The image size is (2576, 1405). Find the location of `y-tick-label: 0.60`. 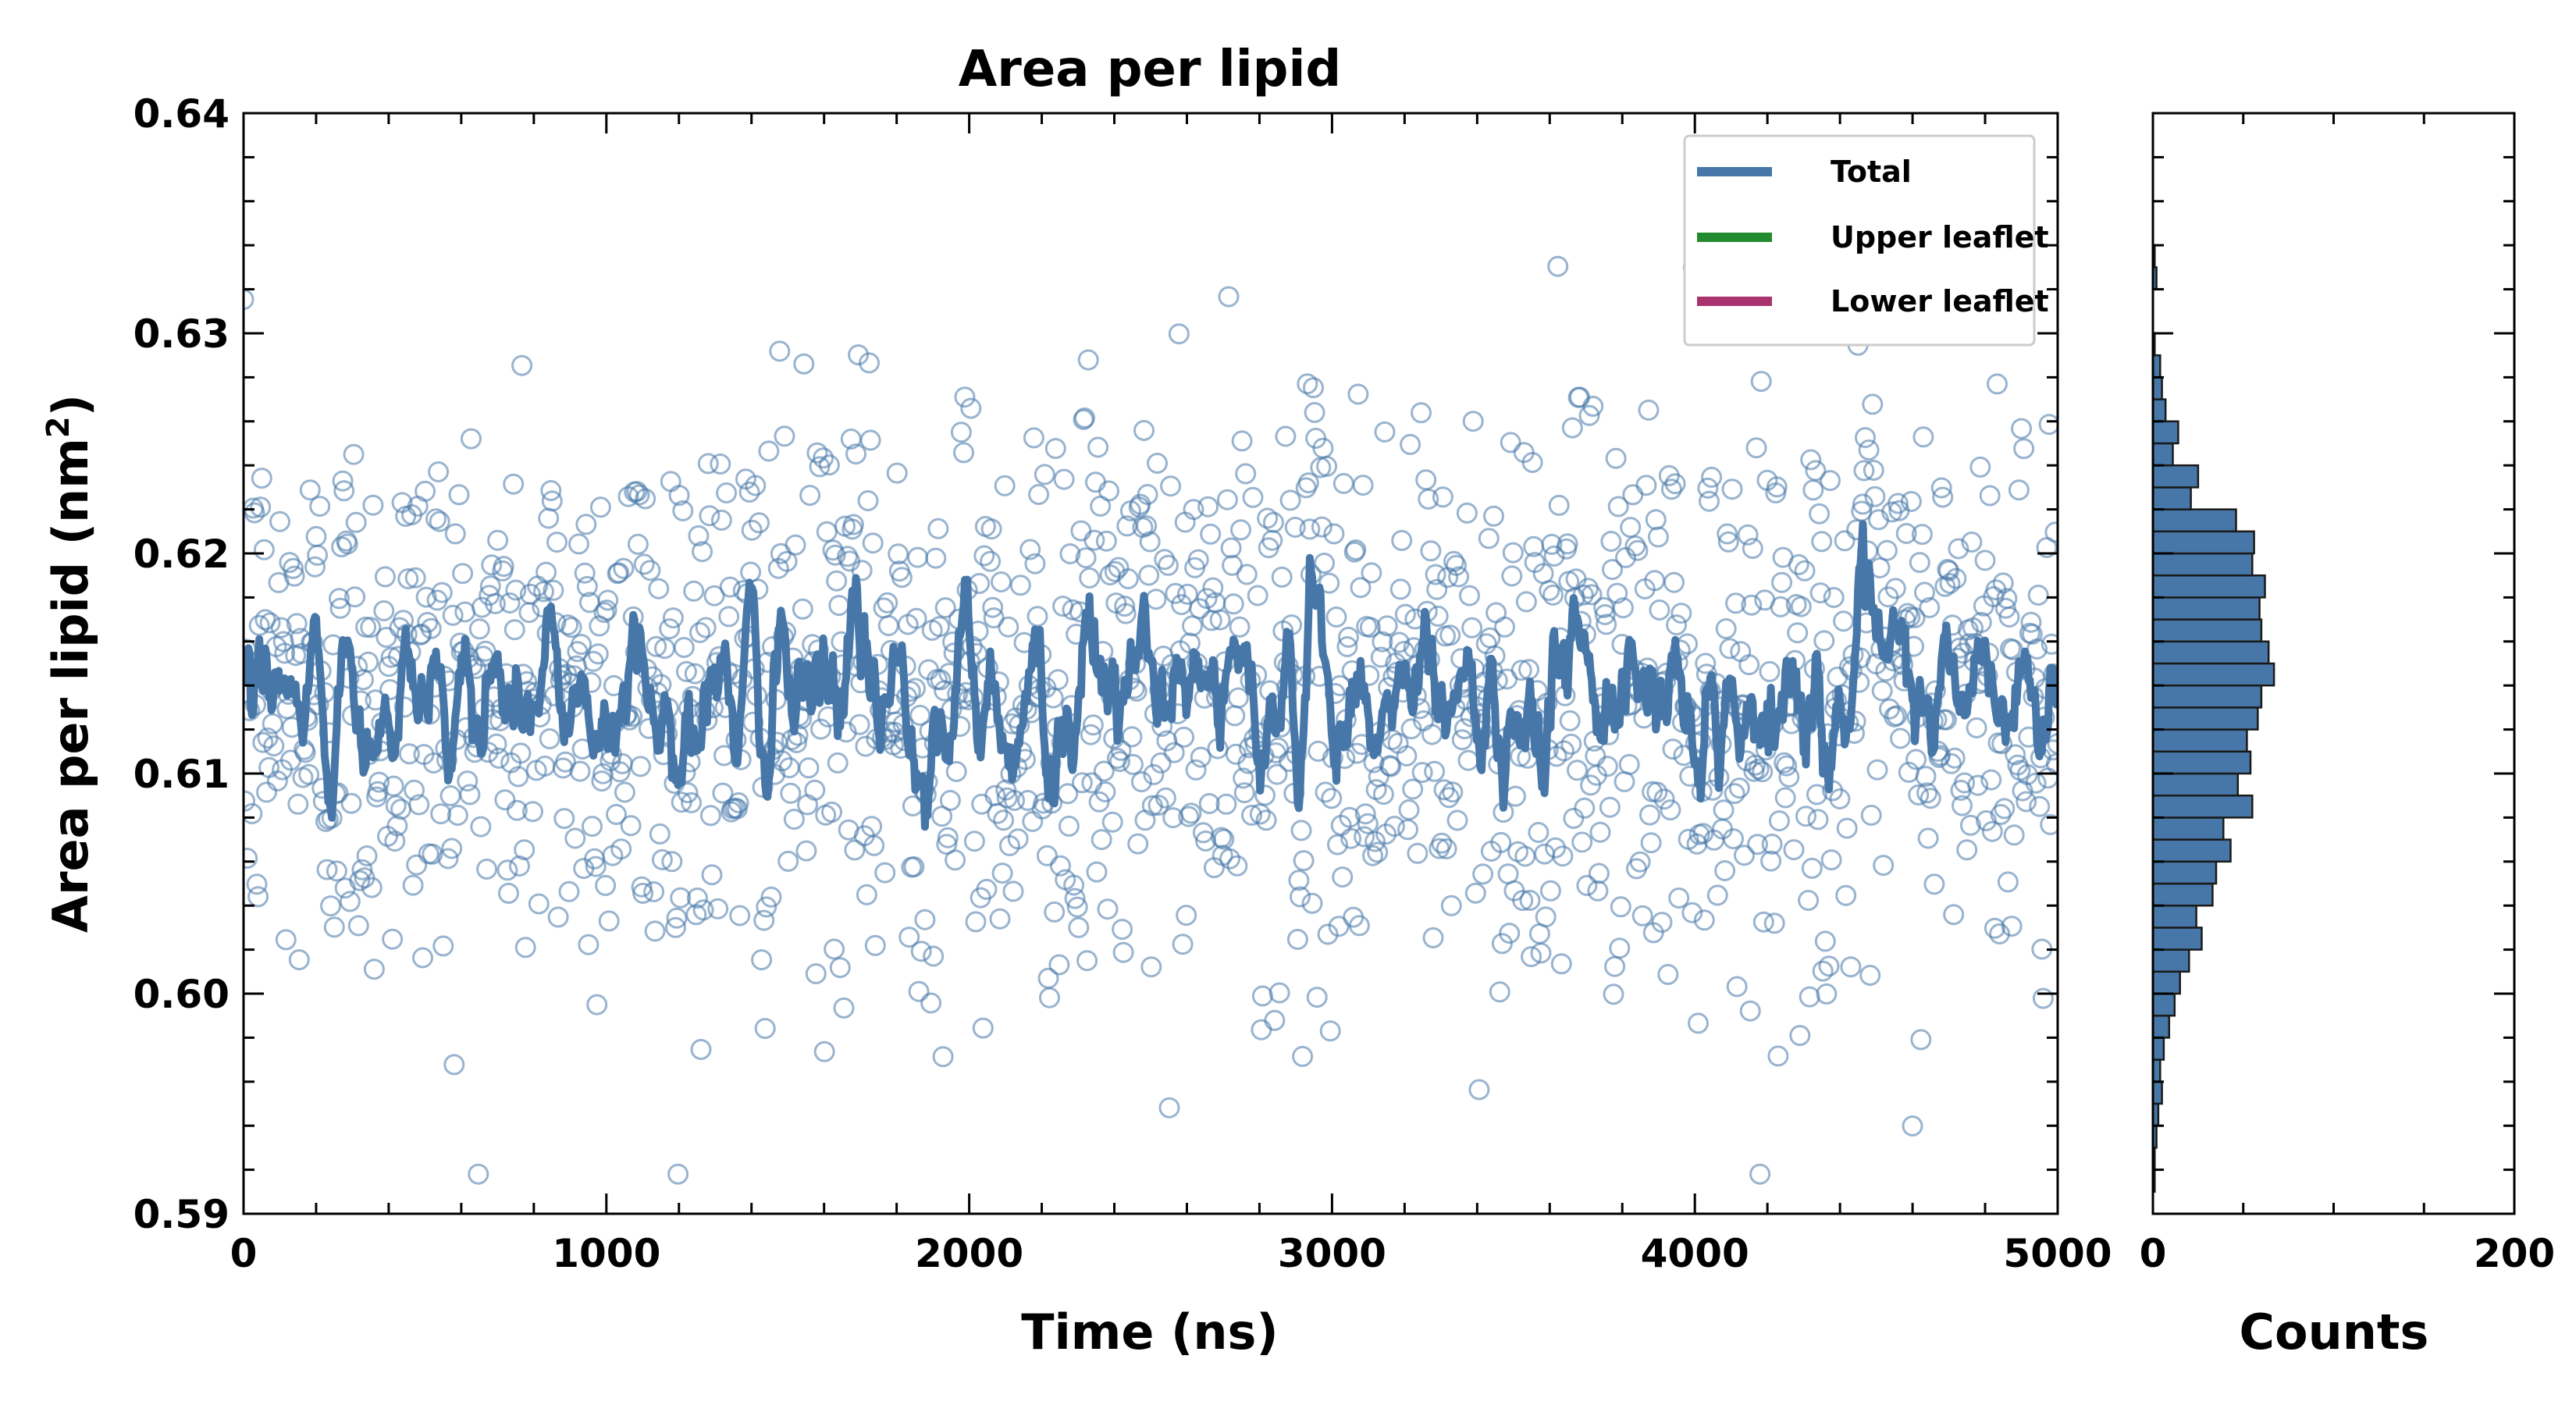

y-tick-label: 0.60 is located at coordinates (181, 995).